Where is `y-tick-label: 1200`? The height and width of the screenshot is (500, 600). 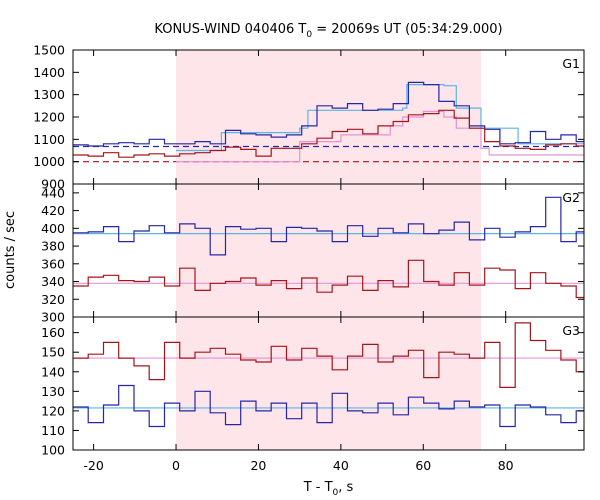 y-tick-label: 1200 is located at coordinates (49, 117).